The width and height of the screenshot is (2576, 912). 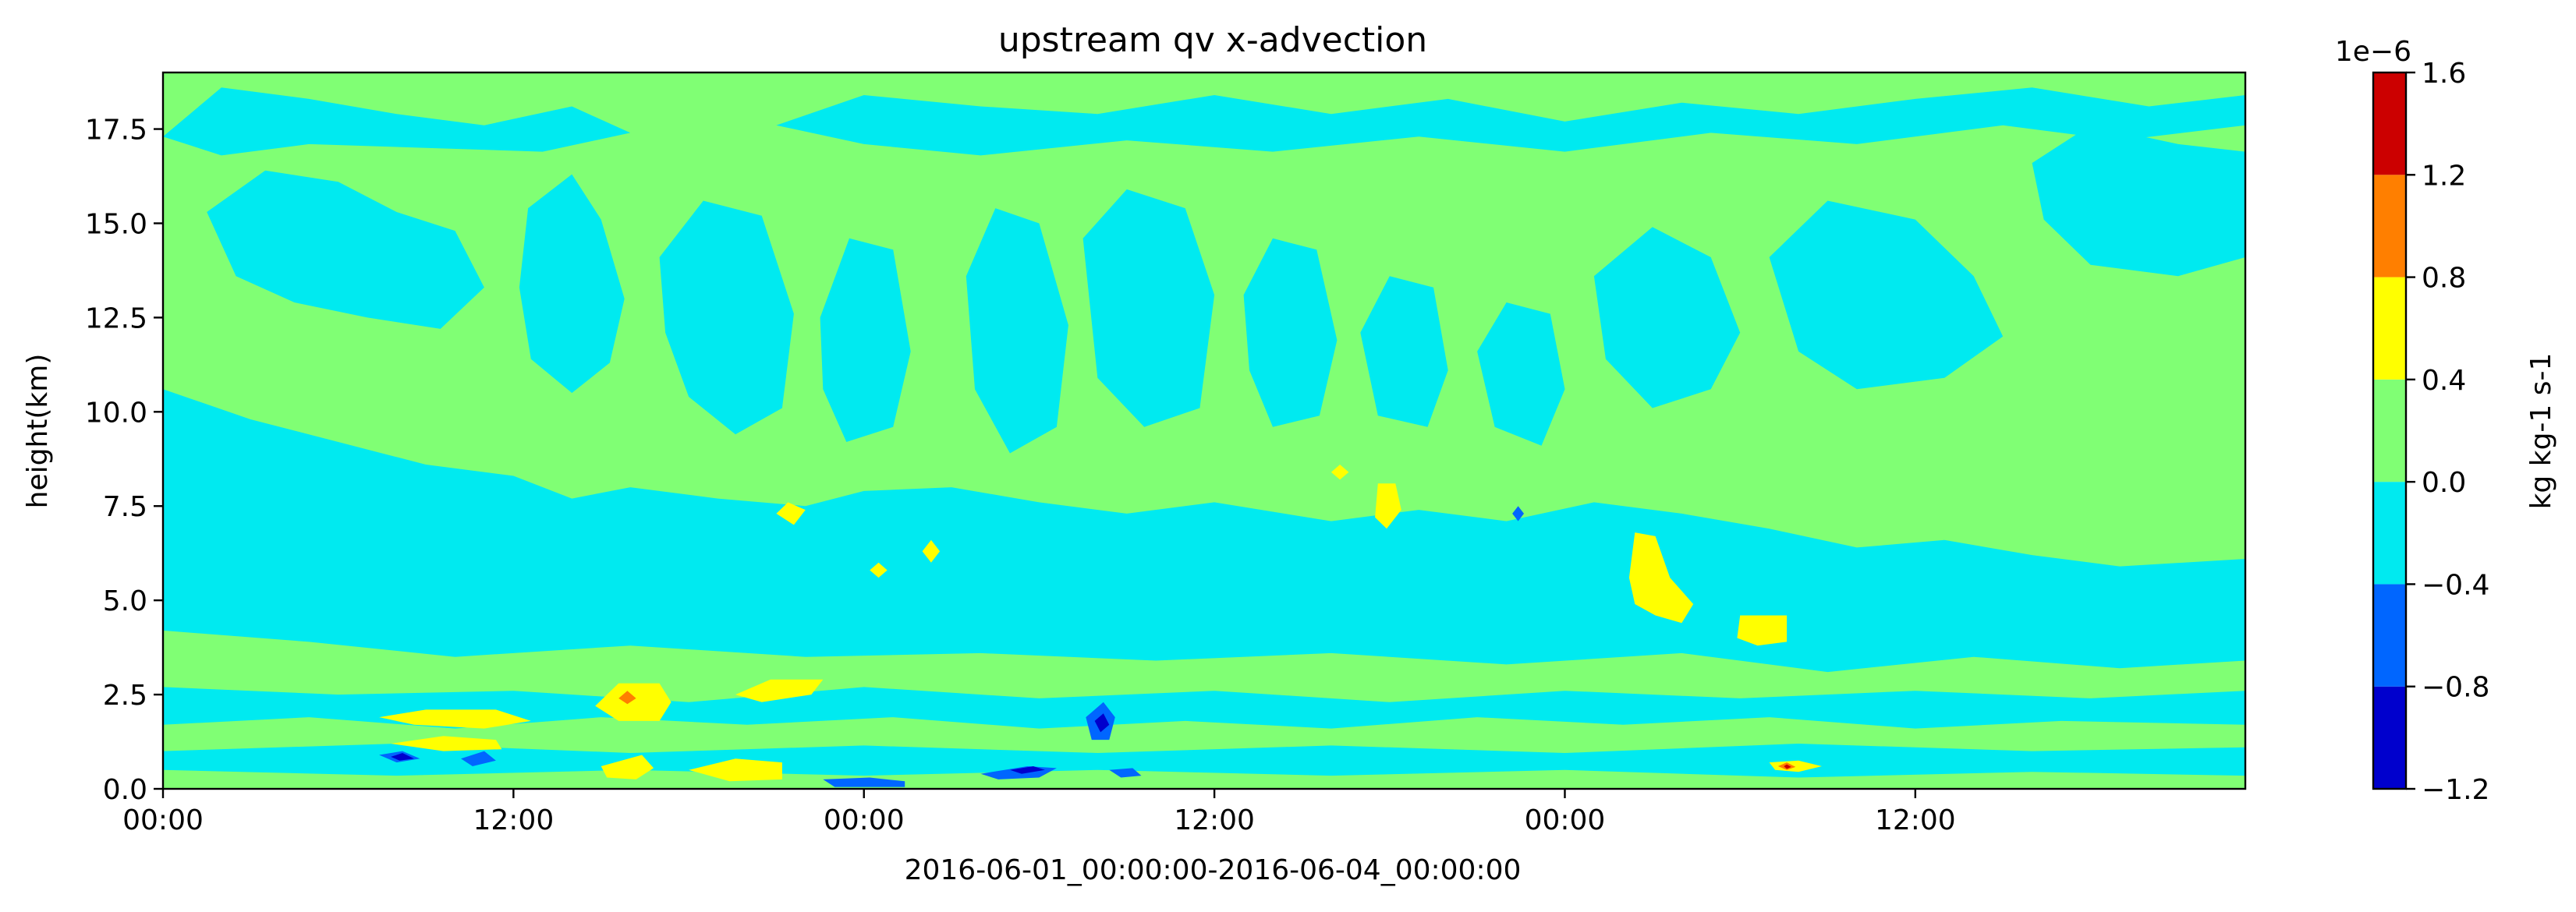 I want to click on y-tick-label: 7.5, so click(x=125, y=507).